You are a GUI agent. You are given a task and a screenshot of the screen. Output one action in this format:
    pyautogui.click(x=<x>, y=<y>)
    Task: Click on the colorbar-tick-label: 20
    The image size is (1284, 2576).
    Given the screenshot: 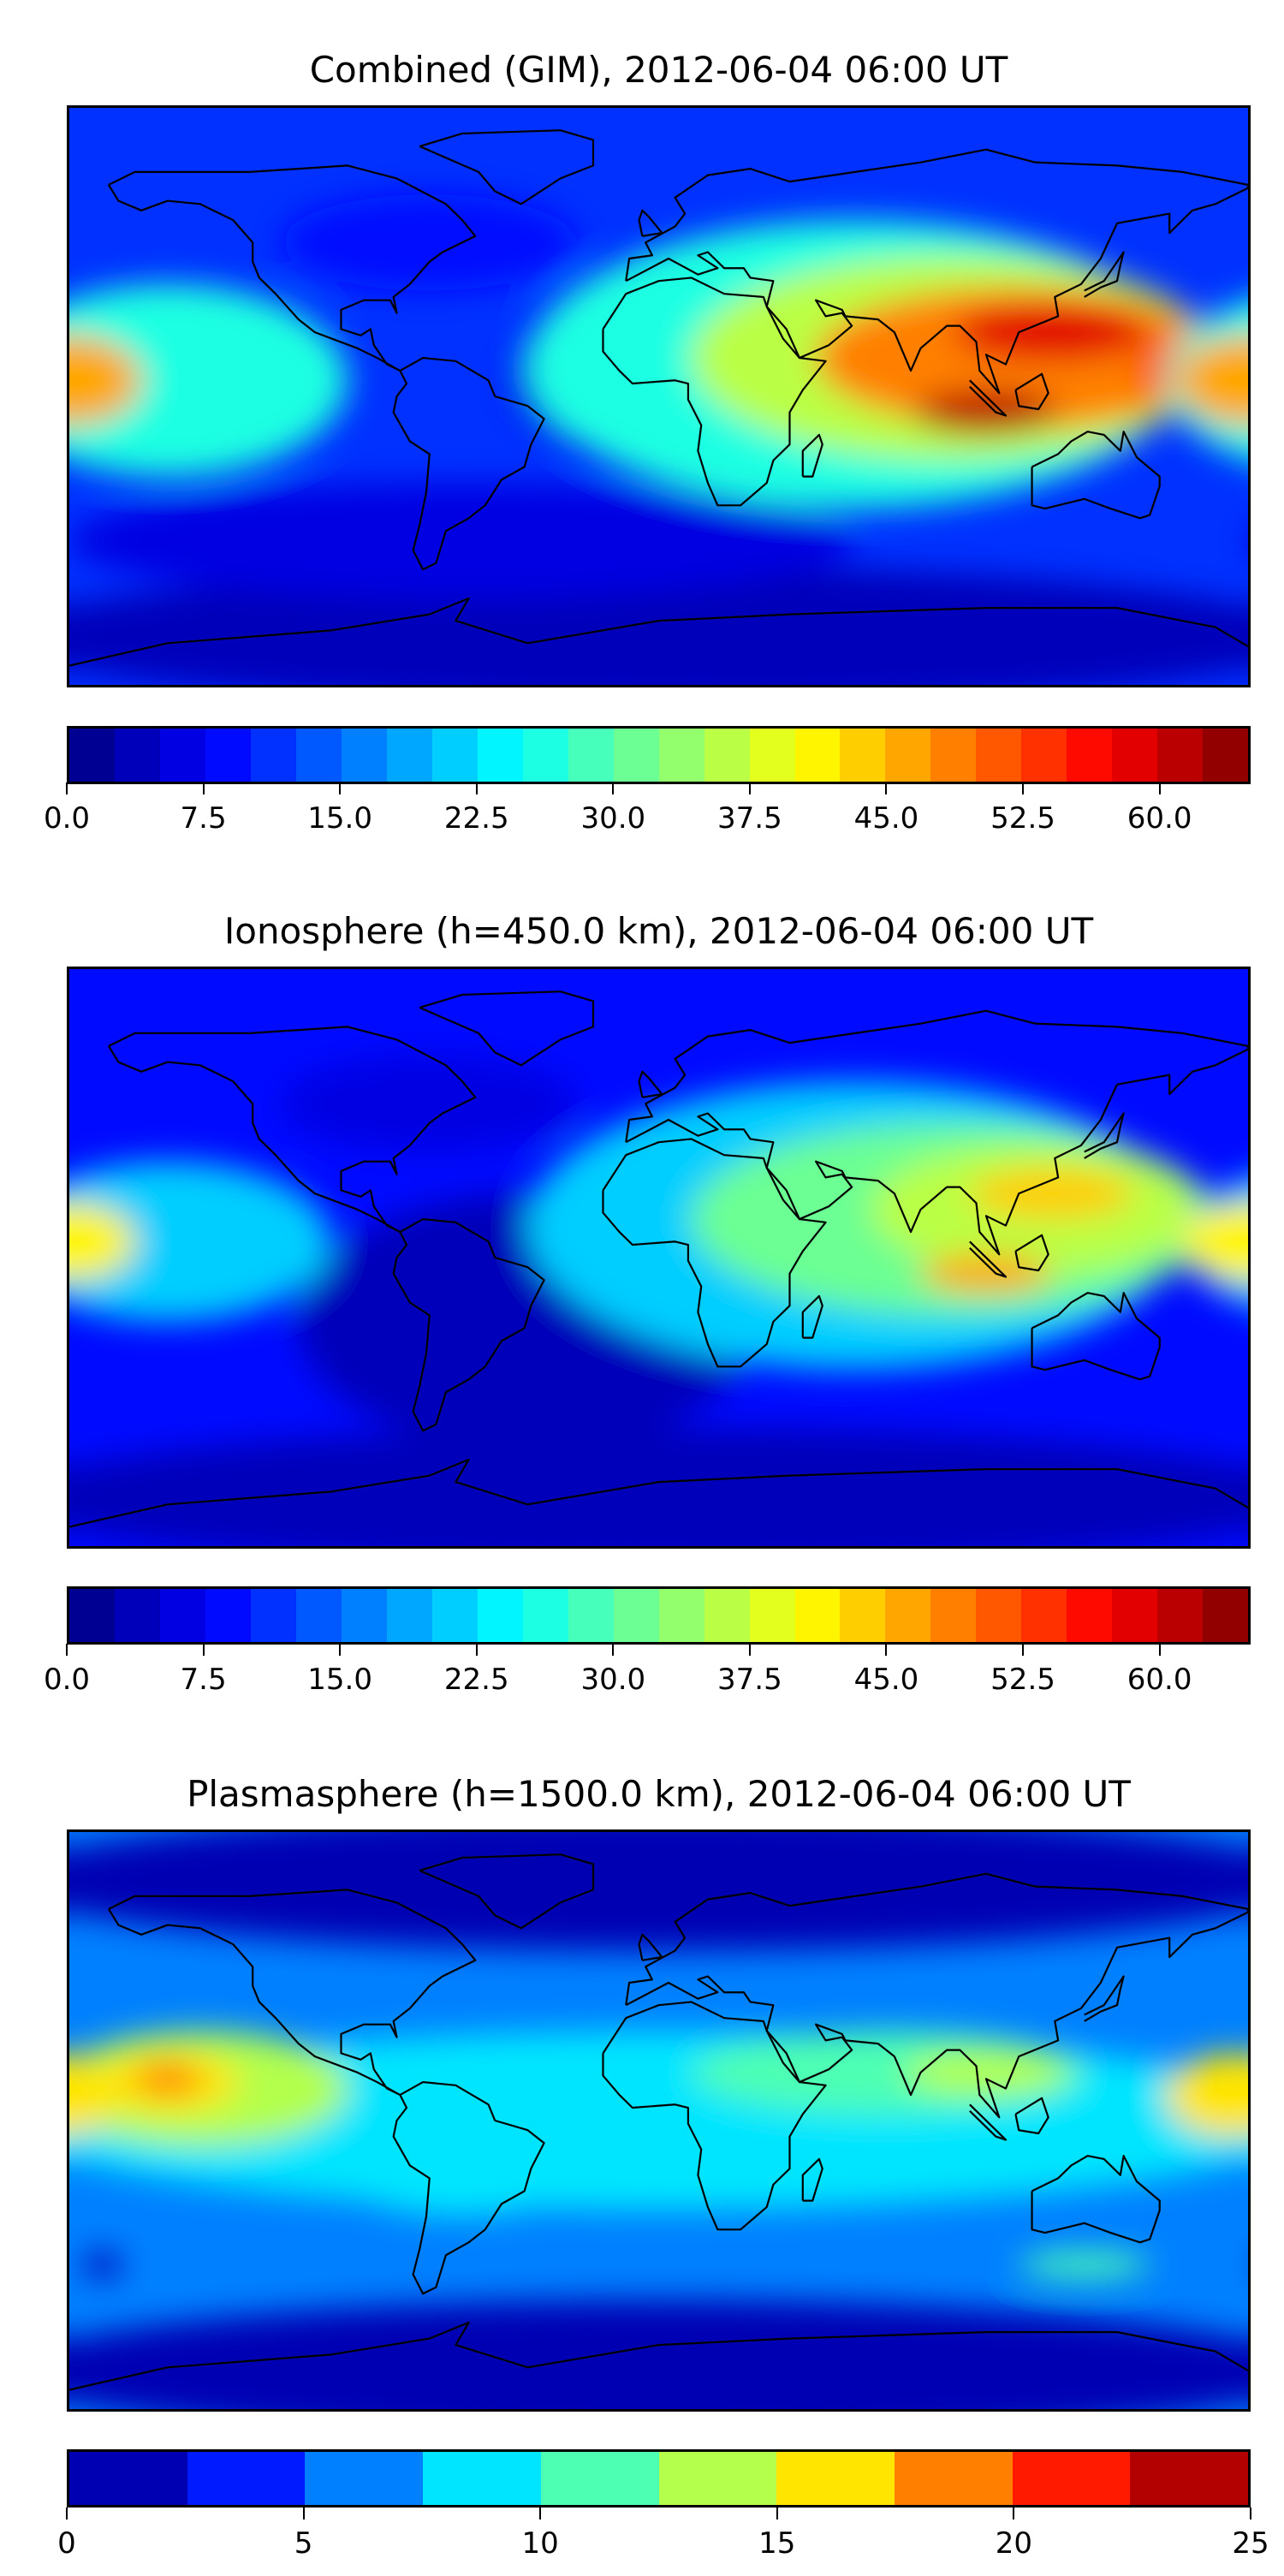 What is the action you would take?
    pyautogui.click(x=1014, y=2543)
    